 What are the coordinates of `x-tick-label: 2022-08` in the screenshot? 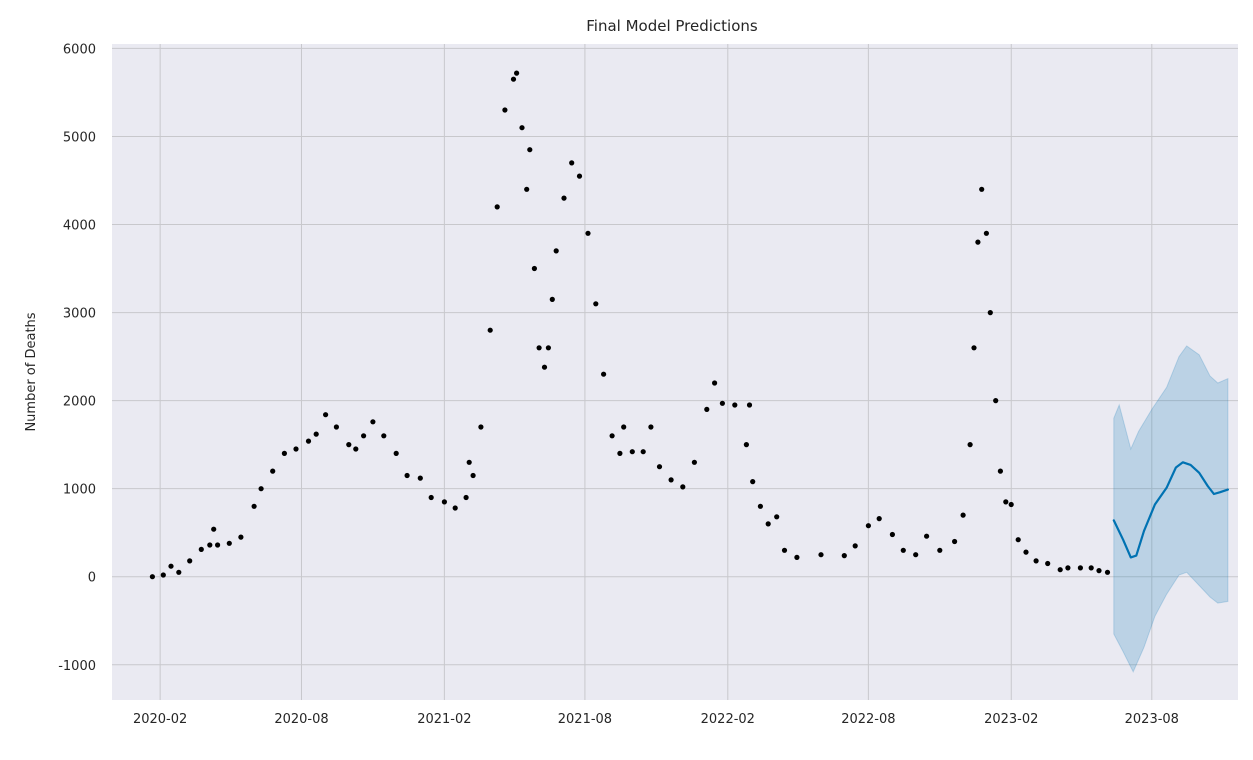 It's located at (868, 719).